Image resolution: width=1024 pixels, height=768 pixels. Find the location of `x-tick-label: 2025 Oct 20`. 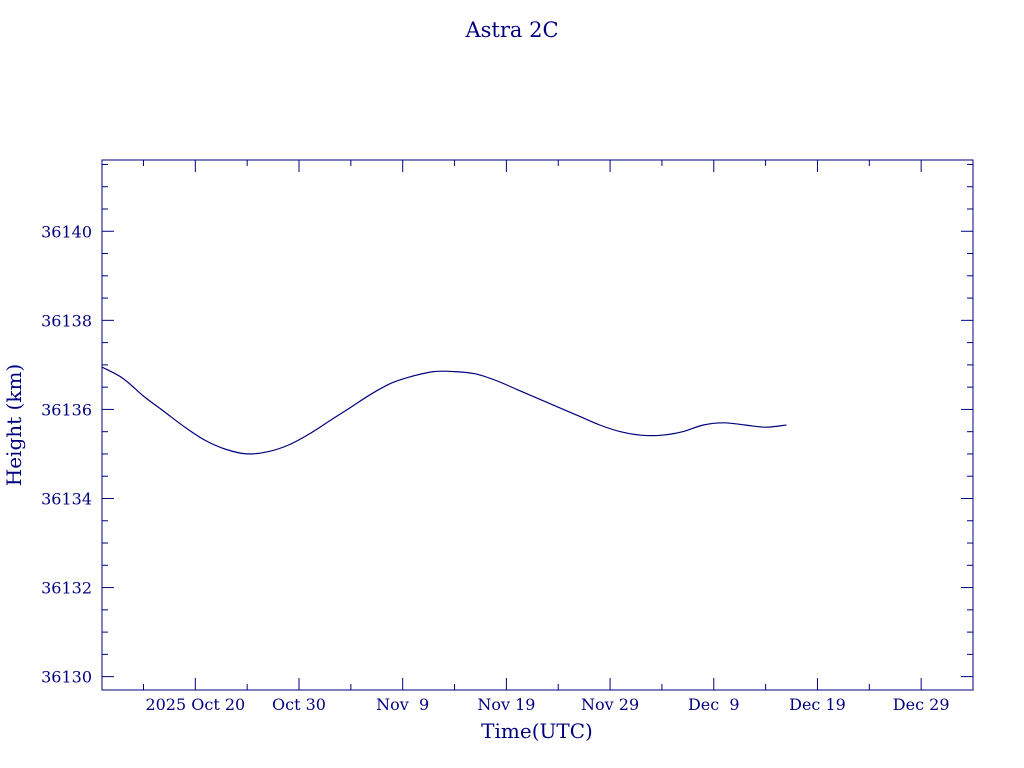

x-tick-label: 2025 Oct 20 is located at coordinates (195, 704).